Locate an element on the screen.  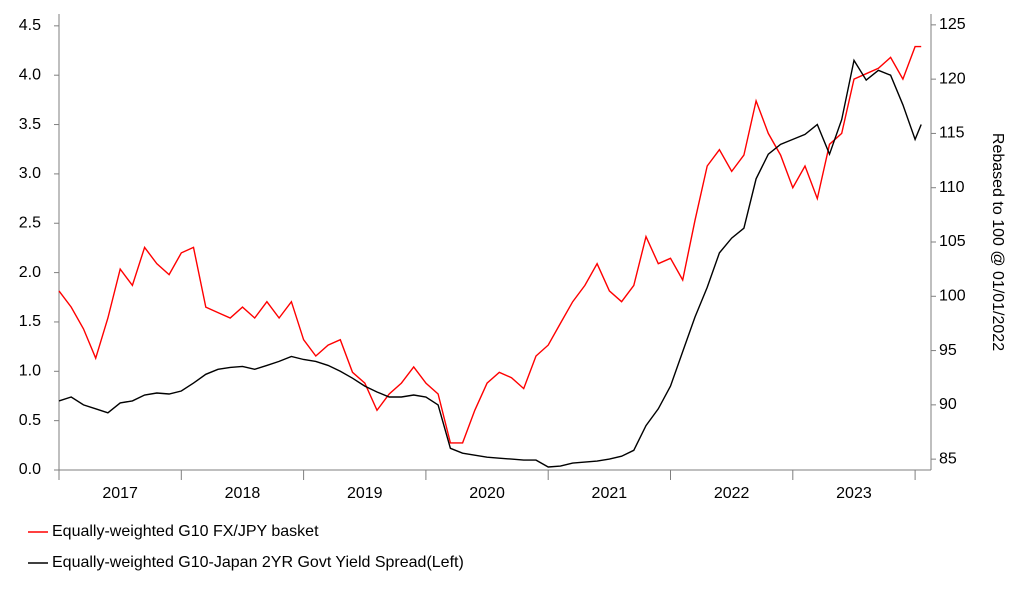
y-tick-label: 3.5 is located at coordinates (30, 124).